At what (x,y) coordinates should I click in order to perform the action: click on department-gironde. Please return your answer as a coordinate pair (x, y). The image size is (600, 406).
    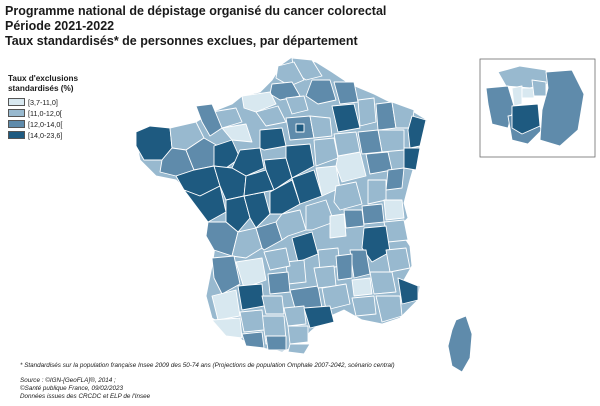
    Looking at the image, I should click on (226, 275).